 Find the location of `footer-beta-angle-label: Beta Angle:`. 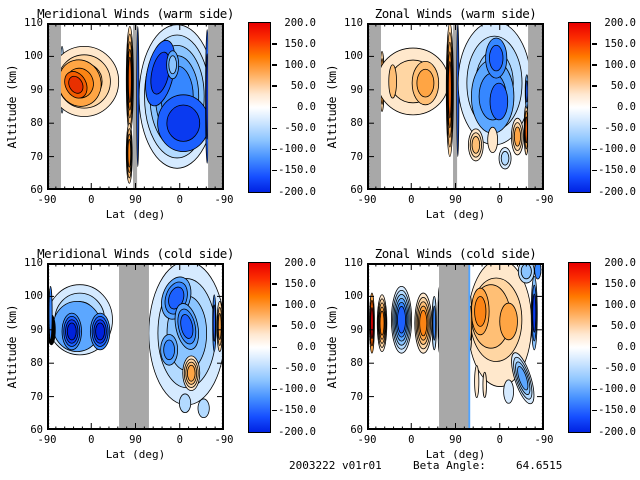

footer-beta-angle-label: Beta Angle: is located at coordinates (449, 465).